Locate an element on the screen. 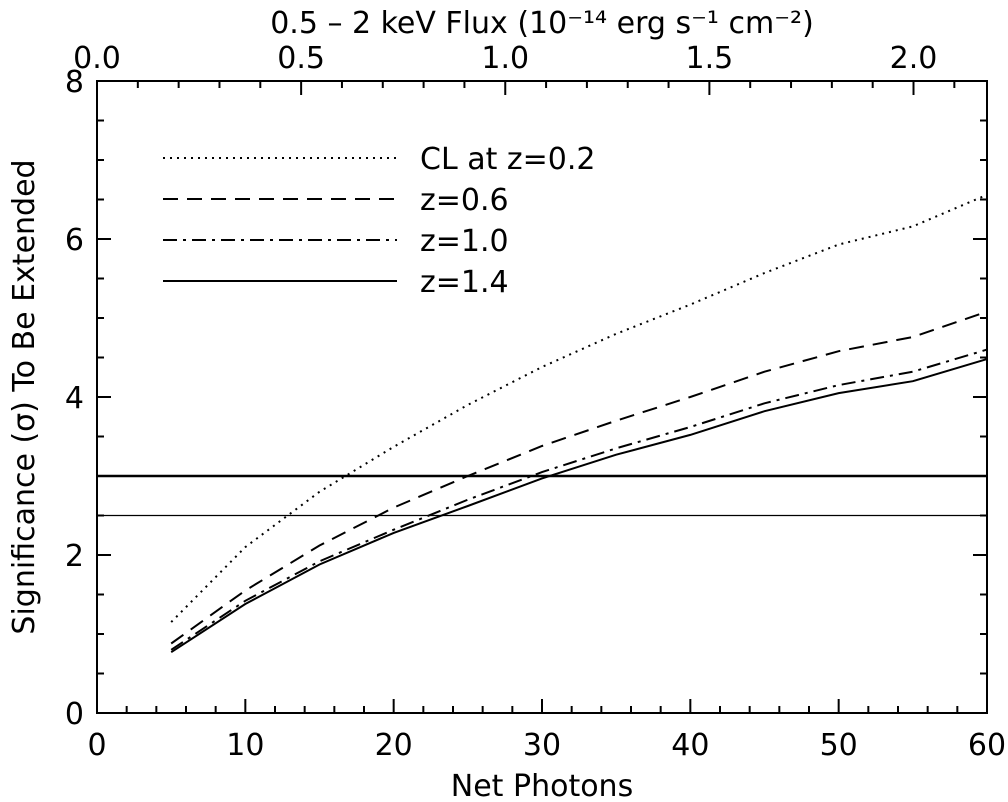 The image size is (1008, 802). y-tick-label: 4 is located at coordinates (74, 398).